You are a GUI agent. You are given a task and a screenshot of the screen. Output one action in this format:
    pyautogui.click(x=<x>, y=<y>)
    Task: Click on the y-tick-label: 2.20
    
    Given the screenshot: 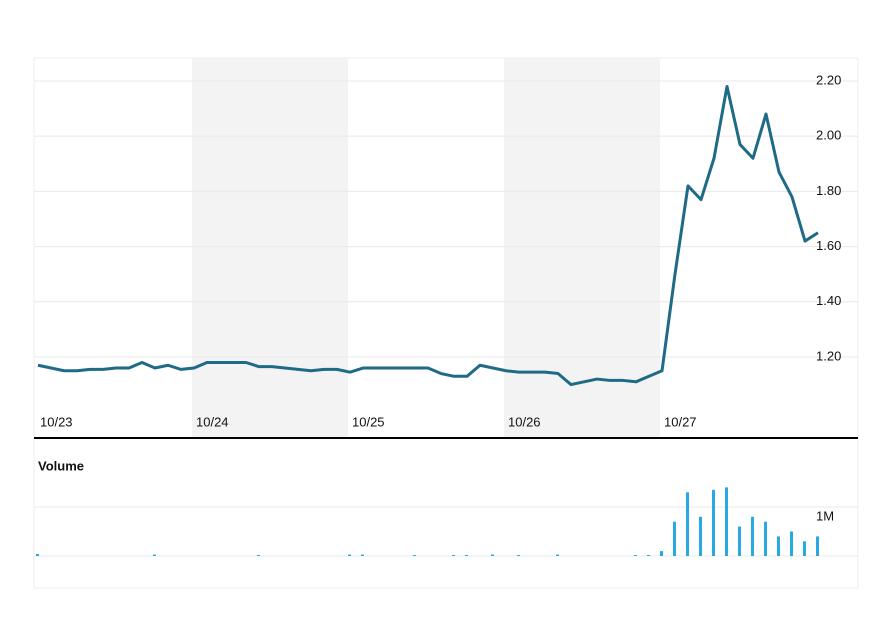 What is the action you would take?
    pyautogui.click(x=828, y=79)
    